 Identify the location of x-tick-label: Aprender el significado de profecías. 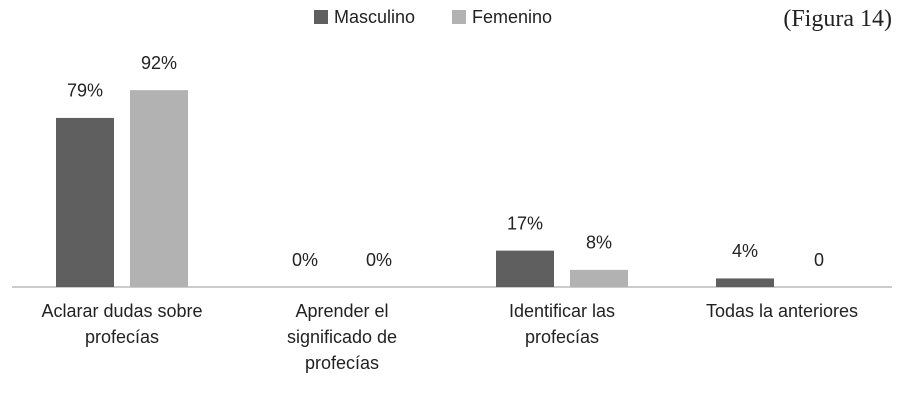
(342, 337).